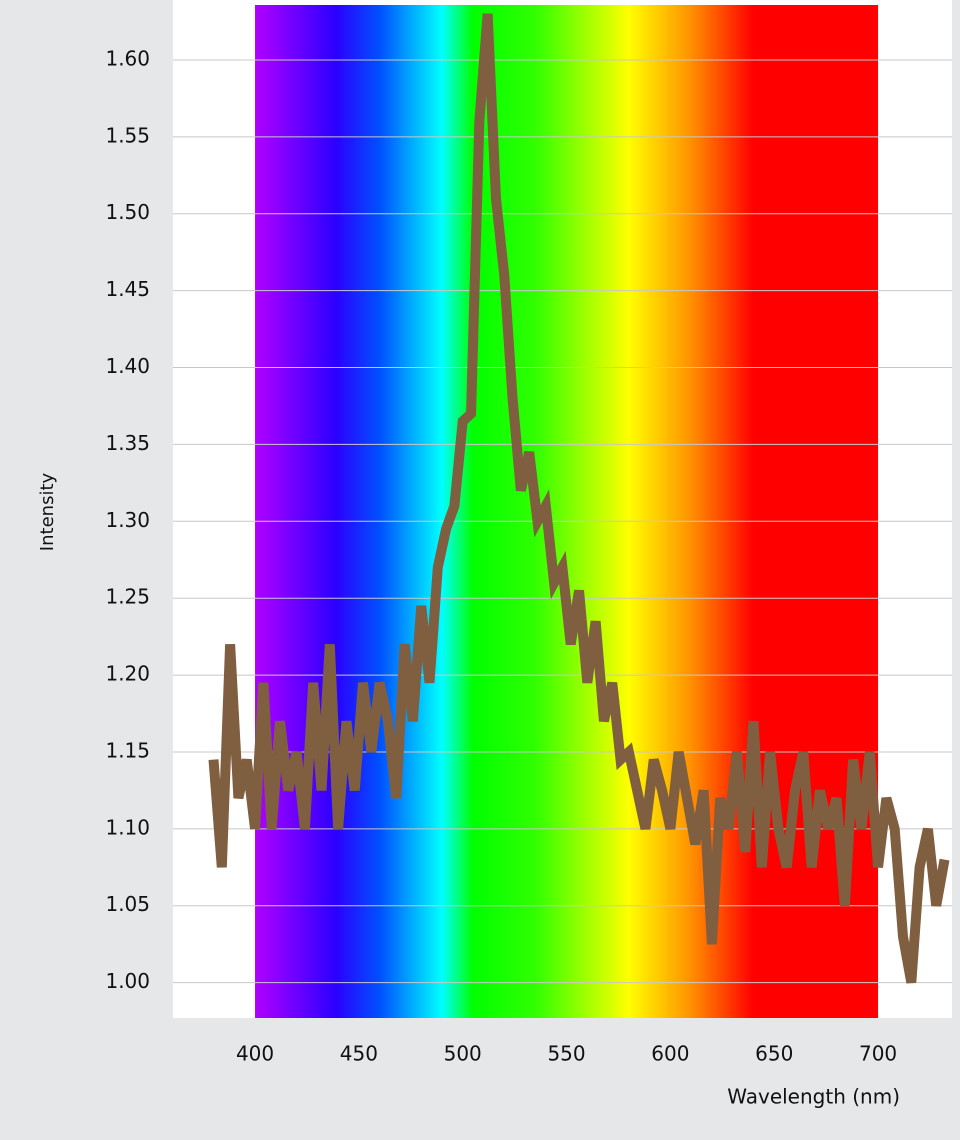  I want to click on y-tick-label: 1.00, so click(127, 981).